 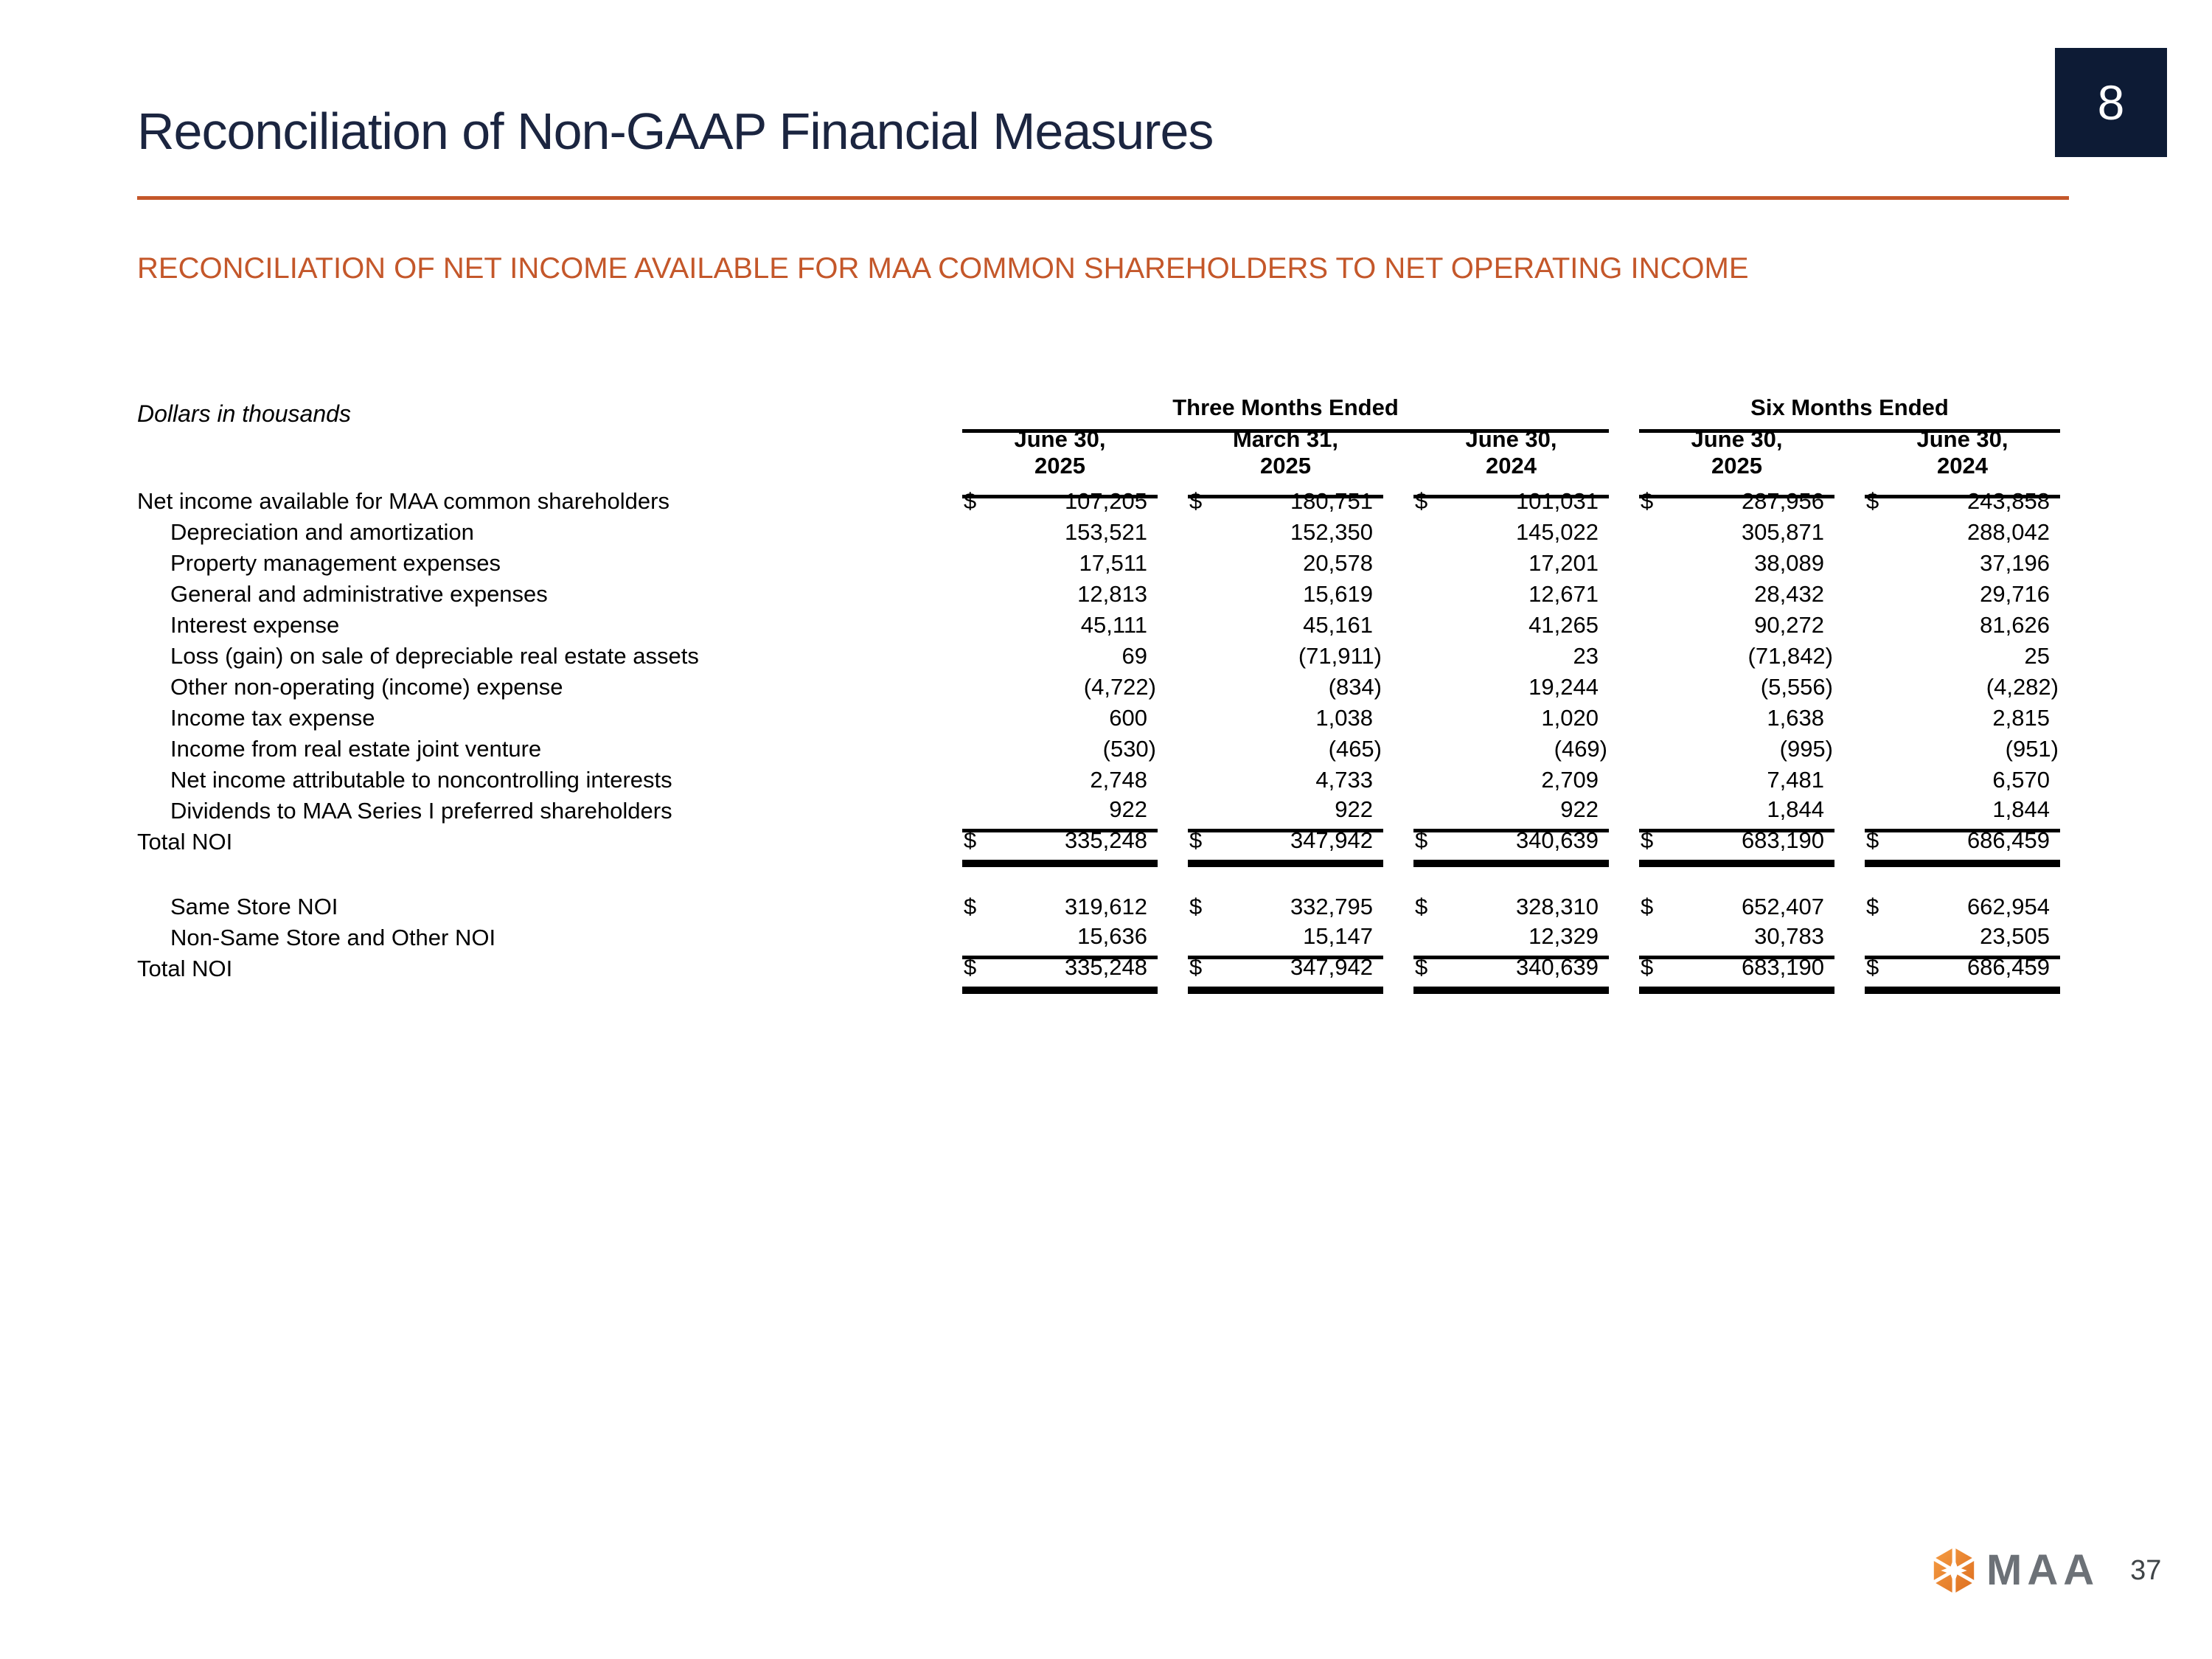 I want to click on value: 15,619, so click(x=1338, y=594).